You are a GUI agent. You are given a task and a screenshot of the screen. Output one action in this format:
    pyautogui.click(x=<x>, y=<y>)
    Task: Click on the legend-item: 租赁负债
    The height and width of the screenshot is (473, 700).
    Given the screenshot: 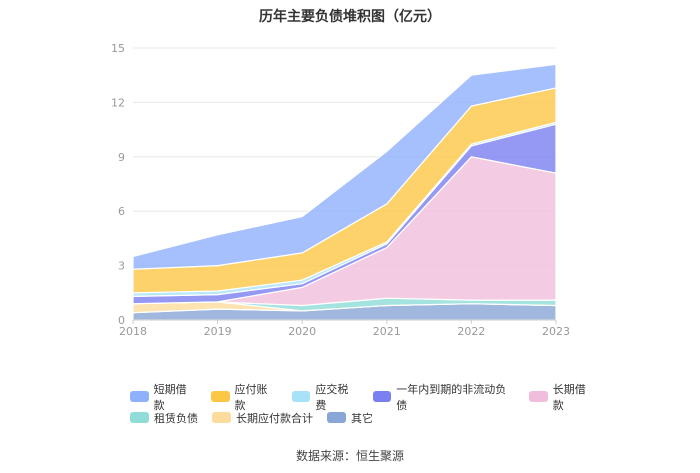 What is the action you would take?
    pyautogui.click(x=164, y=418)
    